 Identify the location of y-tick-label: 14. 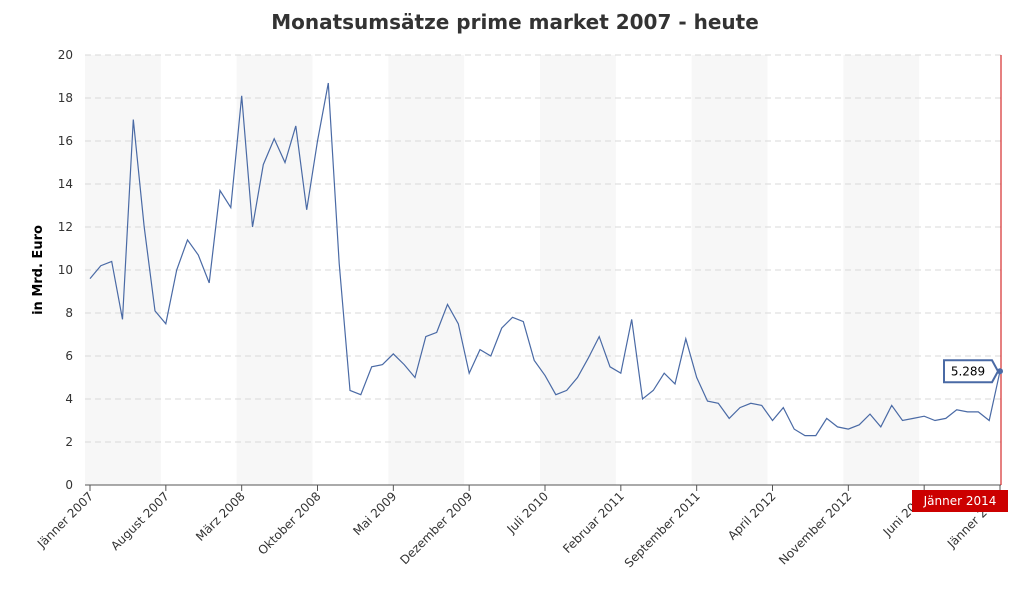
(65, 184).